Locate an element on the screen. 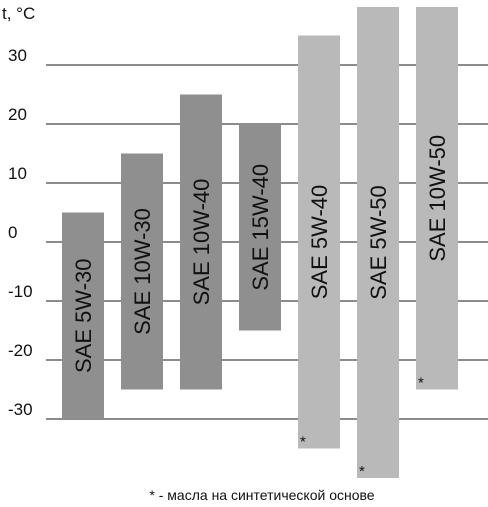 Image resolution: width=488 pixels, height=507 pixels. bar-label: SAE 10W-40 is located at coordinates (201, 242).